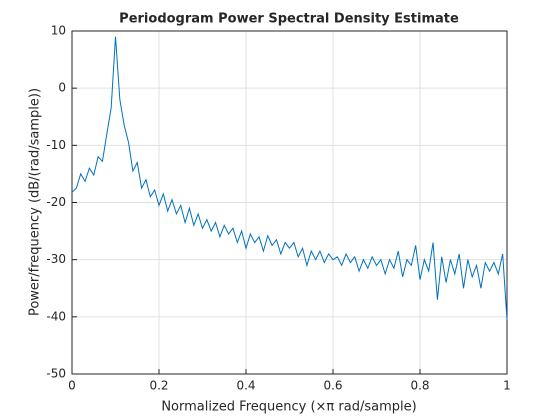 The height and width of the screenshot is (420, 560). What do you see at coordinates (35, 202) in the screenshot?
I see `y-axis-label: Power/frequency (dB/(rad/sample))` at bounding box center [35, 202].